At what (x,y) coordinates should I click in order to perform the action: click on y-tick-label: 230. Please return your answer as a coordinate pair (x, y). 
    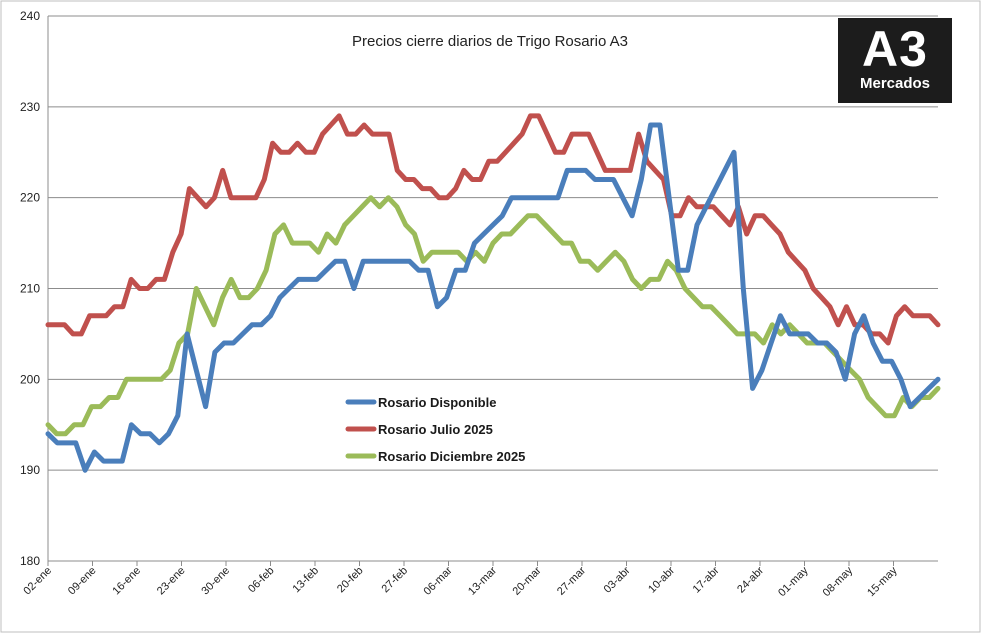
    Looking at the image, I should click on (30, 107).